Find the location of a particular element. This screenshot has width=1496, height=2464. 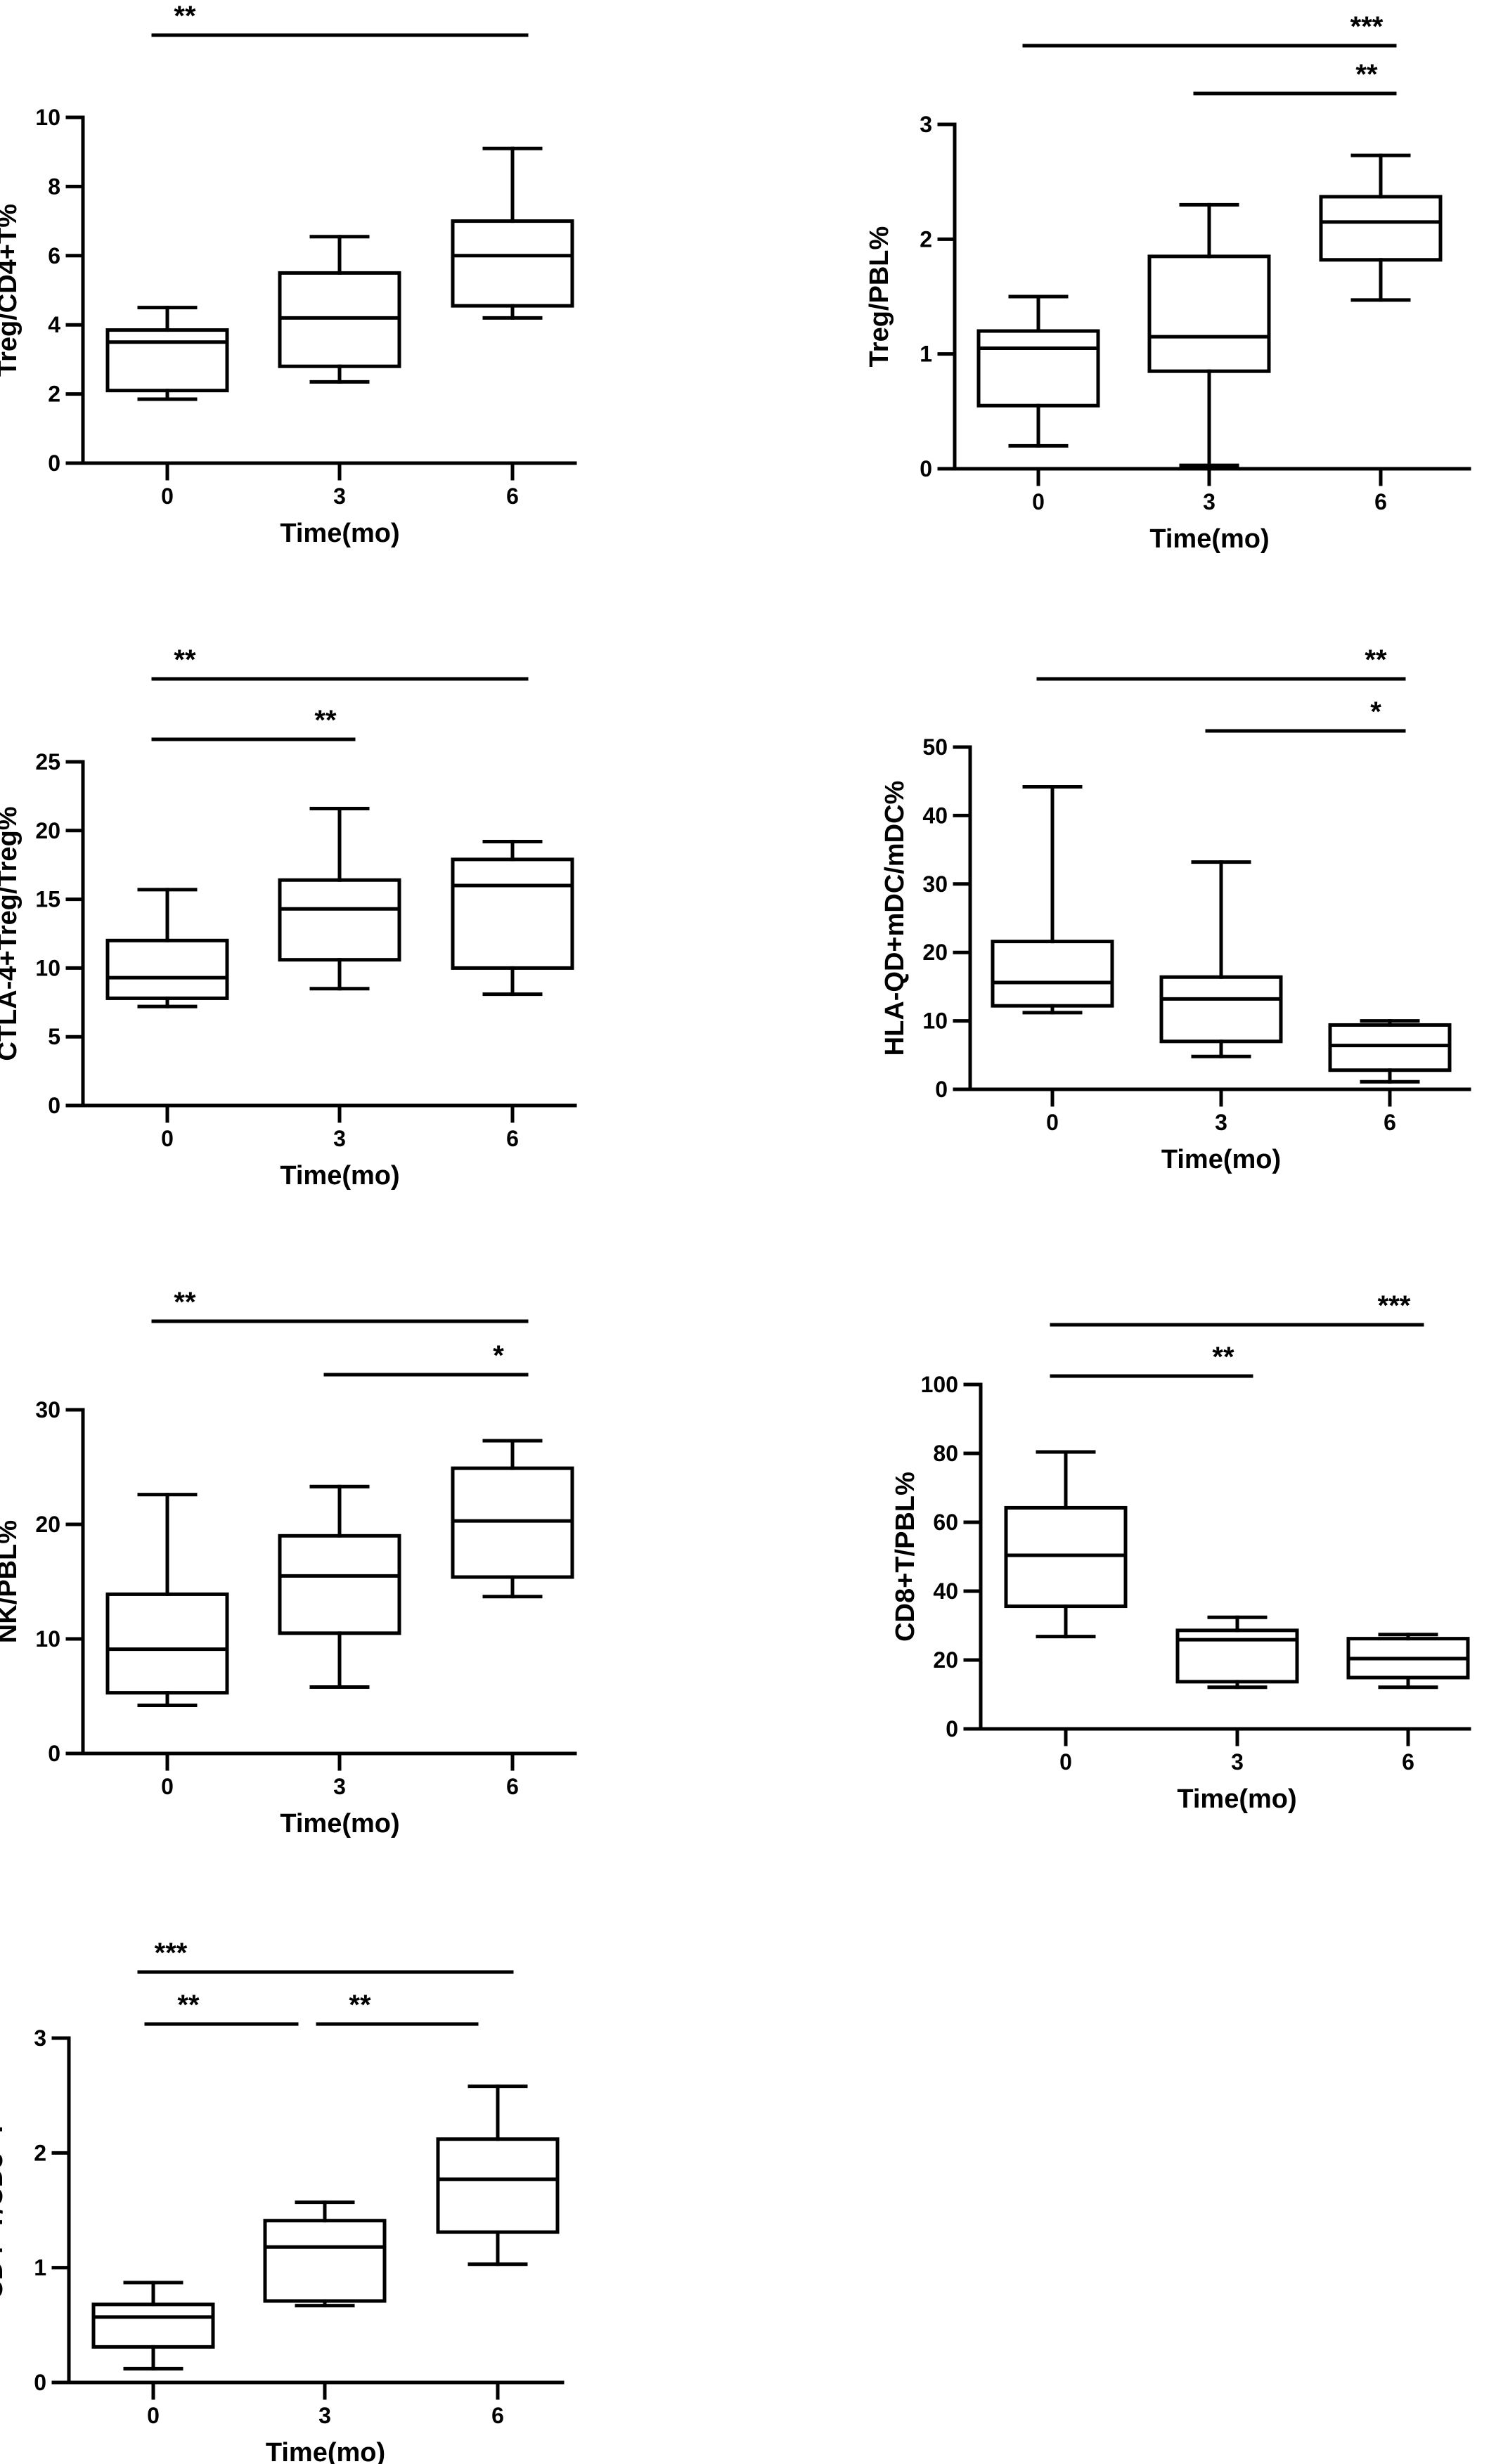

y-tick-label: 100 is located at coordinates (939, 1385).